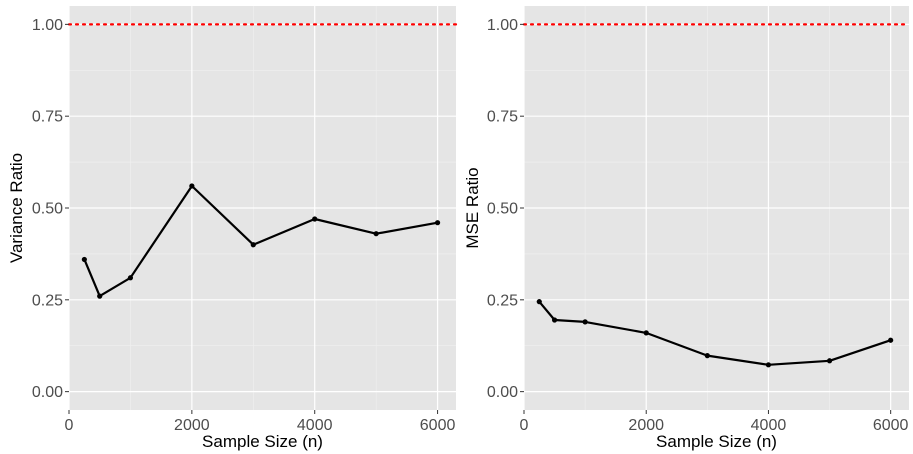 The height and width of the screenshot is (454, 913). I want to click on y-axis-title: Variance Ratio, so click(16, 208).